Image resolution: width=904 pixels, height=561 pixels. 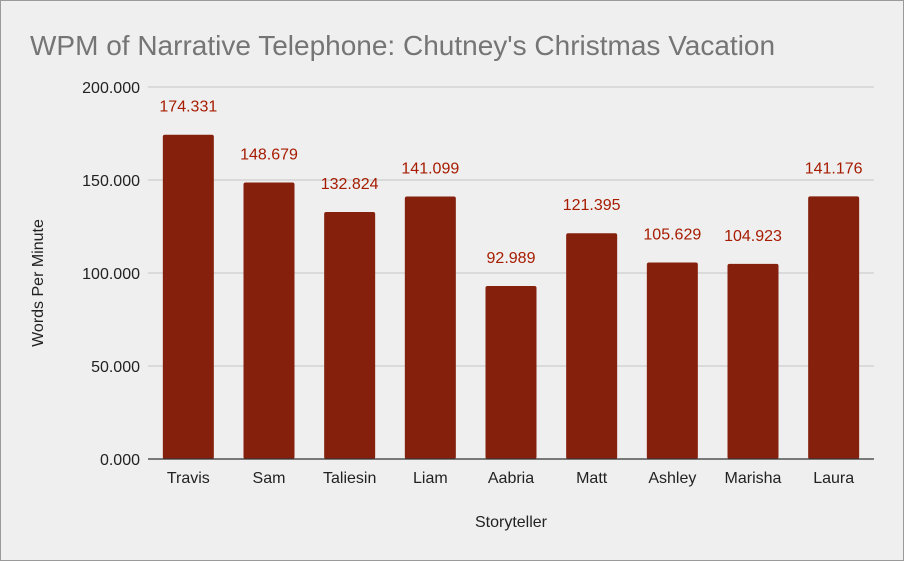 What do you see at coordinates (430, 169) in the screenshot?
I see `data-label-liam: 141.099` at bounding box center [430, 169].